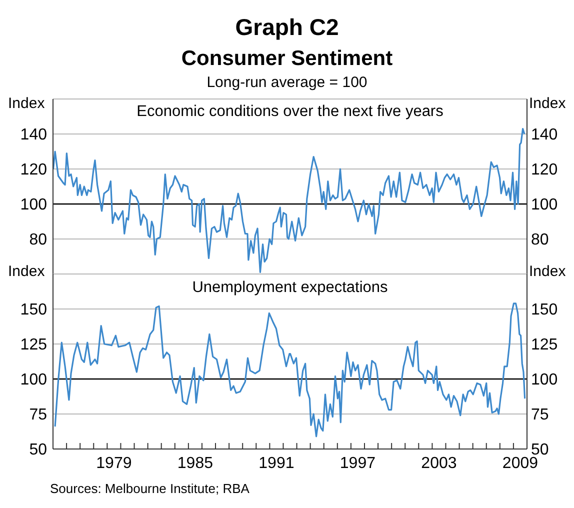  Describe the element at coordinates (114, 463) in the screenshot. I see `x-tick-label: 1979` at that location.